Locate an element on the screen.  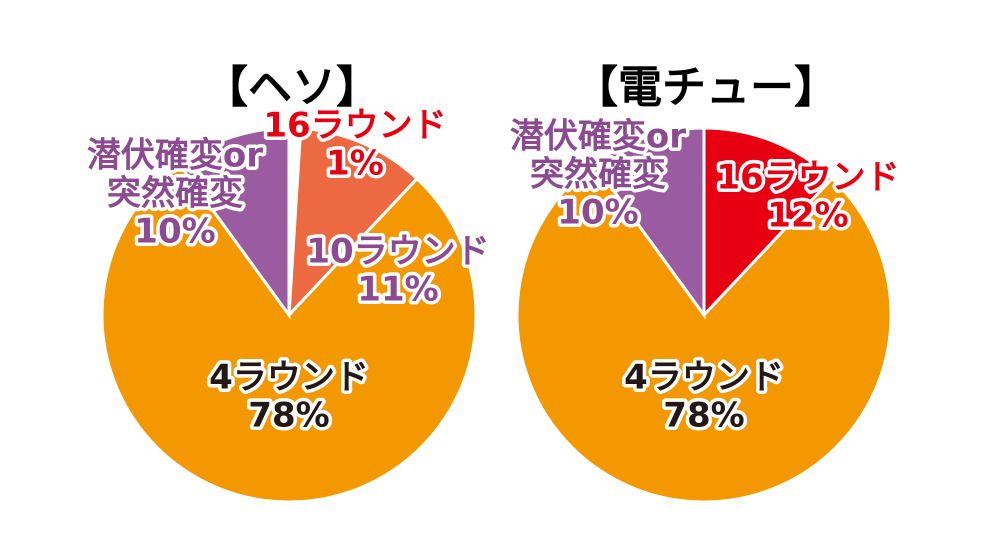
pie-slice-label: 1% is located at coordinates (355, 164).